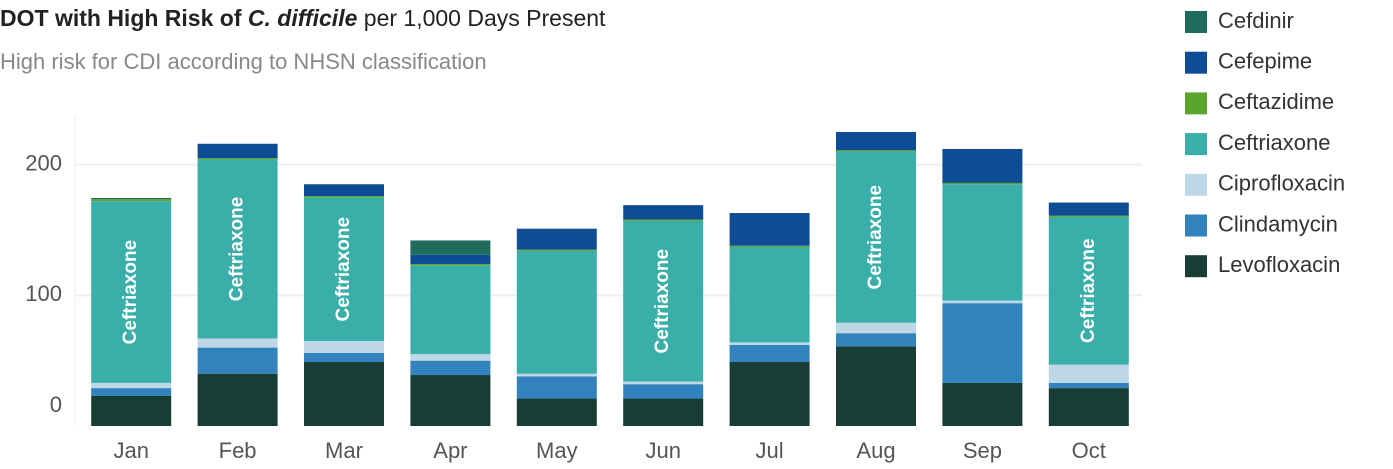 The width and height of the screenshot is (1393, 469). I want to click on legend-label: Cefepime, so click(1265, 61).